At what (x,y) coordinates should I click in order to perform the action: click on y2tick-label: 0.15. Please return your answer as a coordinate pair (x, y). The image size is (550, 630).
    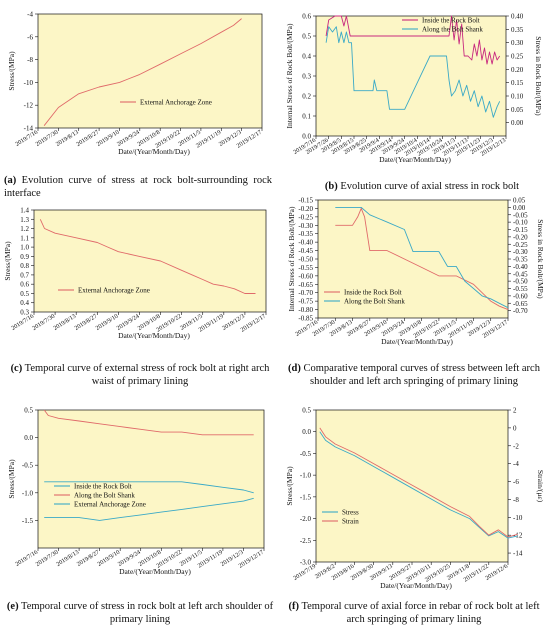
    Looking at the image, I should click on (517, 83).